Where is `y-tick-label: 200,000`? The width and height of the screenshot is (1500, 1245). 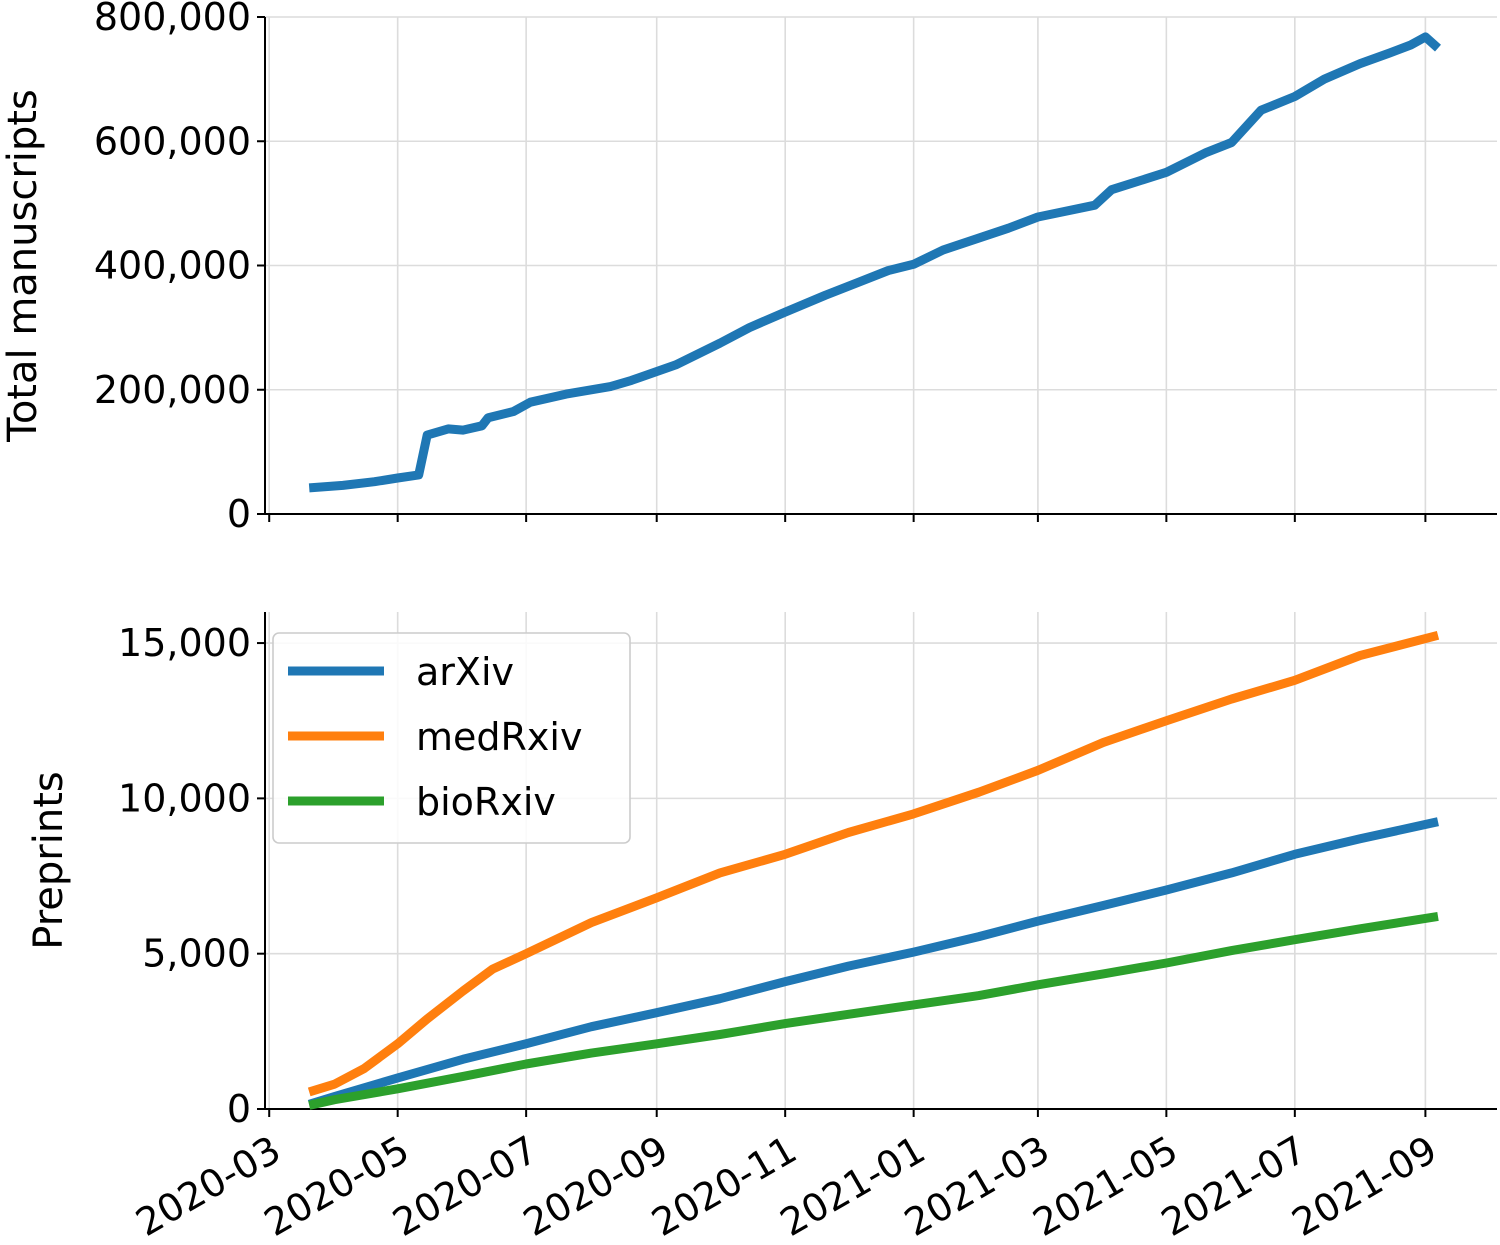
y-tick-label: 200,000 is located at coordinates (172, 390).